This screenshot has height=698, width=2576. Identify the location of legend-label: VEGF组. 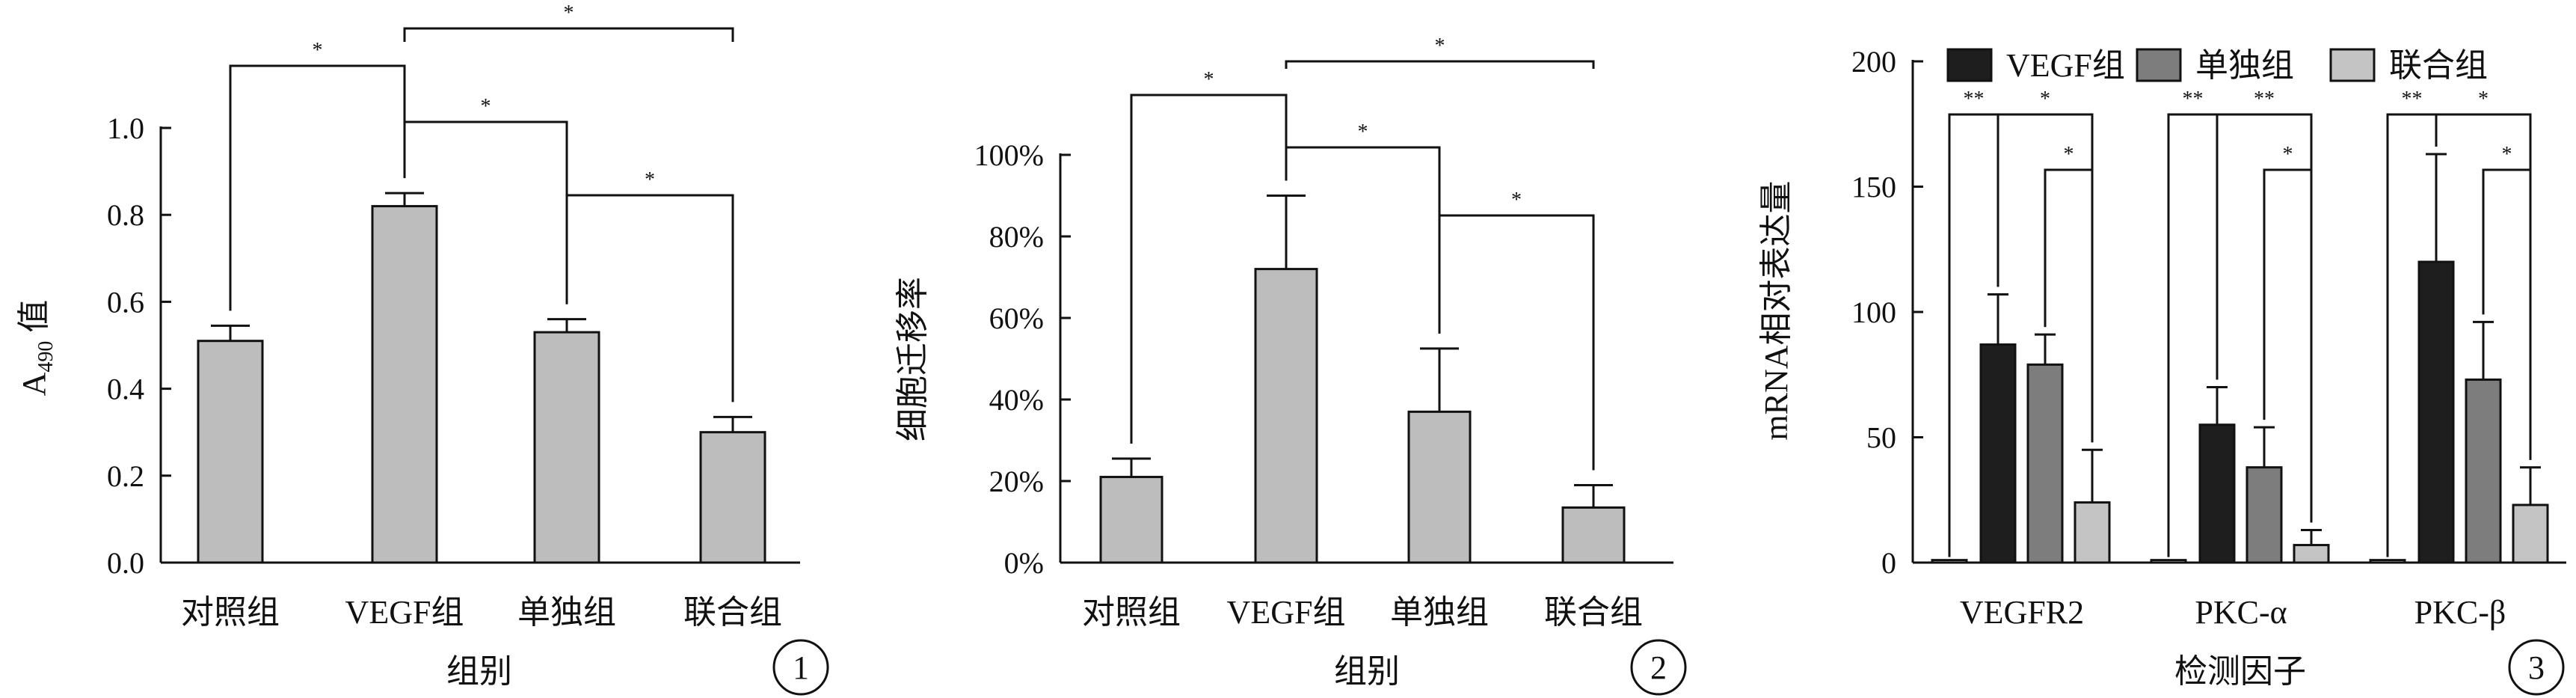
(2065, 66).